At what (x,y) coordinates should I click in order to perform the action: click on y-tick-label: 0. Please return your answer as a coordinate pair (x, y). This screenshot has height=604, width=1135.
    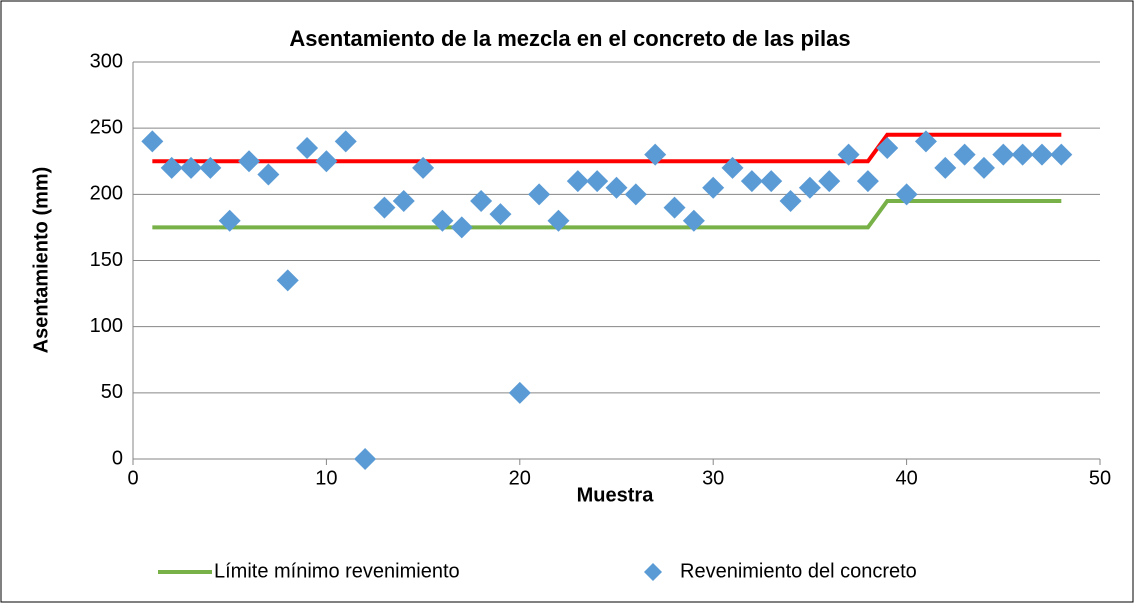
    Looking at the image, I should click on (117, 458).